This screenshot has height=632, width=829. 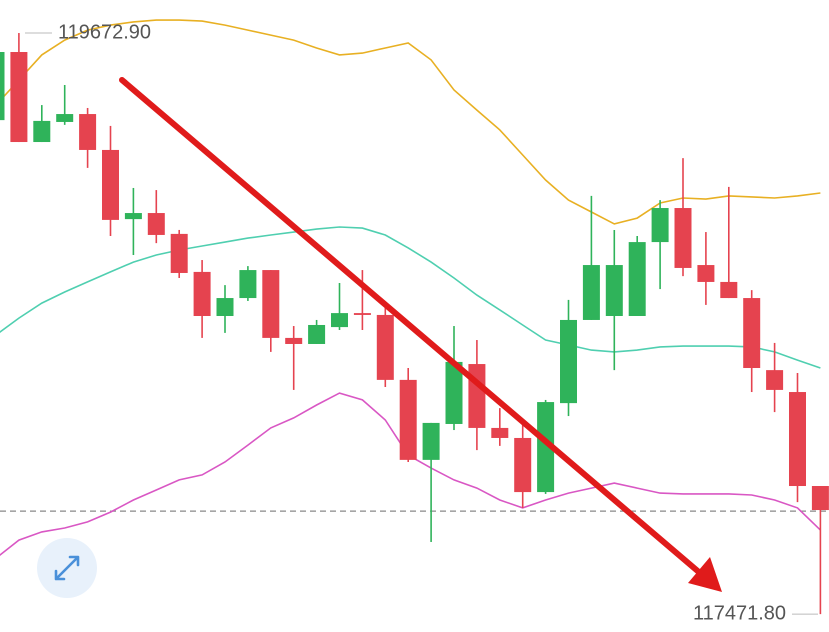 I want to click on arrow-head, so click(x=705, y=574).